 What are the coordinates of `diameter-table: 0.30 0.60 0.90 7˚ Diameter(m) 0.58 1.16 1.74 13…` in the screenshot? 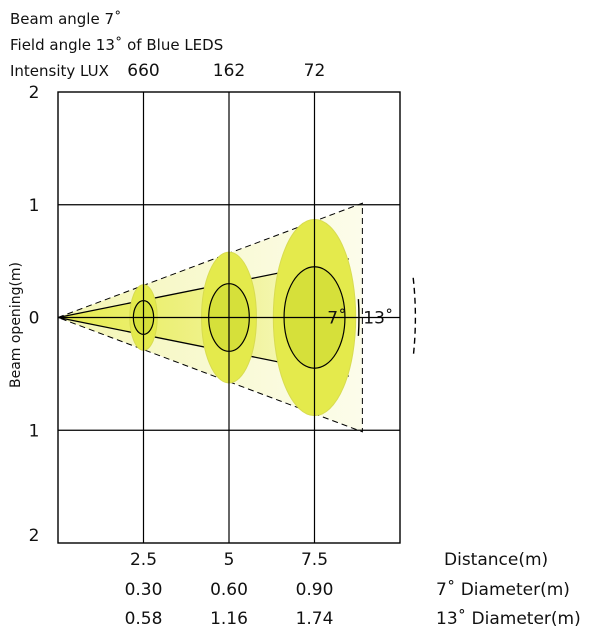 It's located at (353, 604).